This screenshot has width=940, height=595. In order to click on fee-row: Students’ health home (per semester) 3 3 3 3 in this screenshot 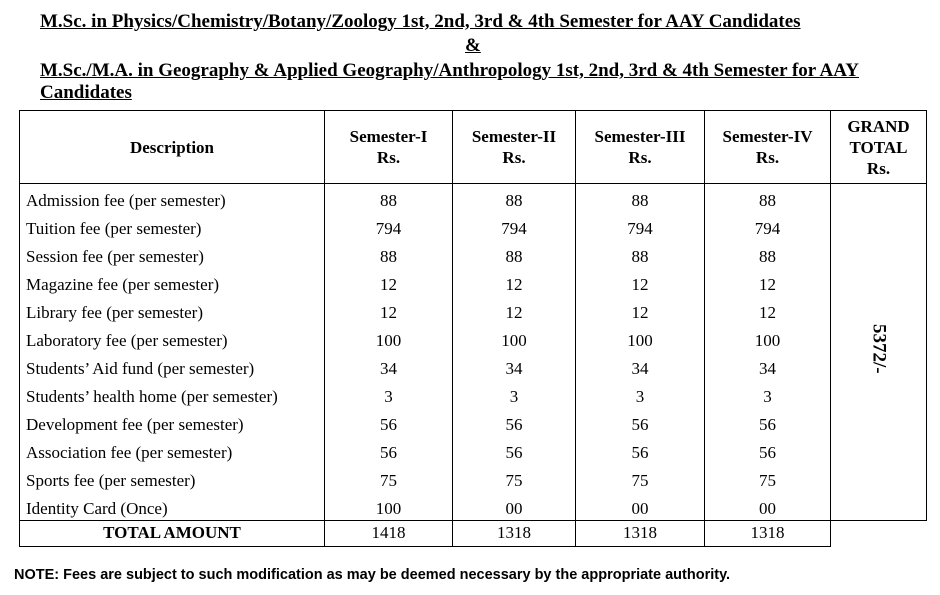, I will do `click(473, 394)`.